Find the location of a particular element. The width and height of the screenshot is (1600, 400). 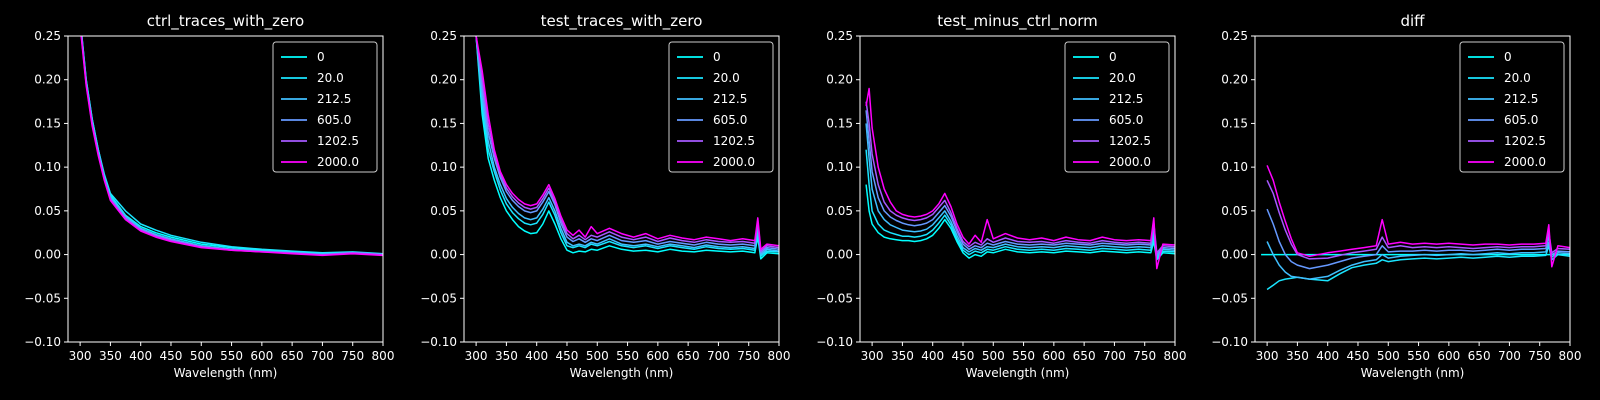

chart-title: ctrl_traces_with_zero is located at coordinates (225, 21).